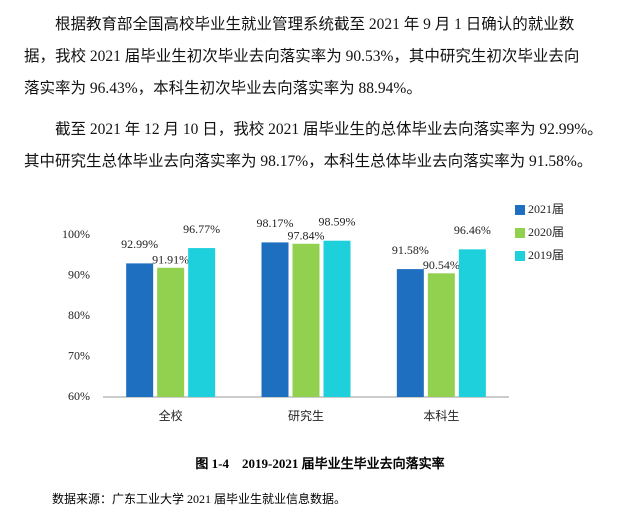  What do you see at coordinates (170, 260) in the screenshot?
I see `value-label: 91.91%` at bounding box center [170, 260].